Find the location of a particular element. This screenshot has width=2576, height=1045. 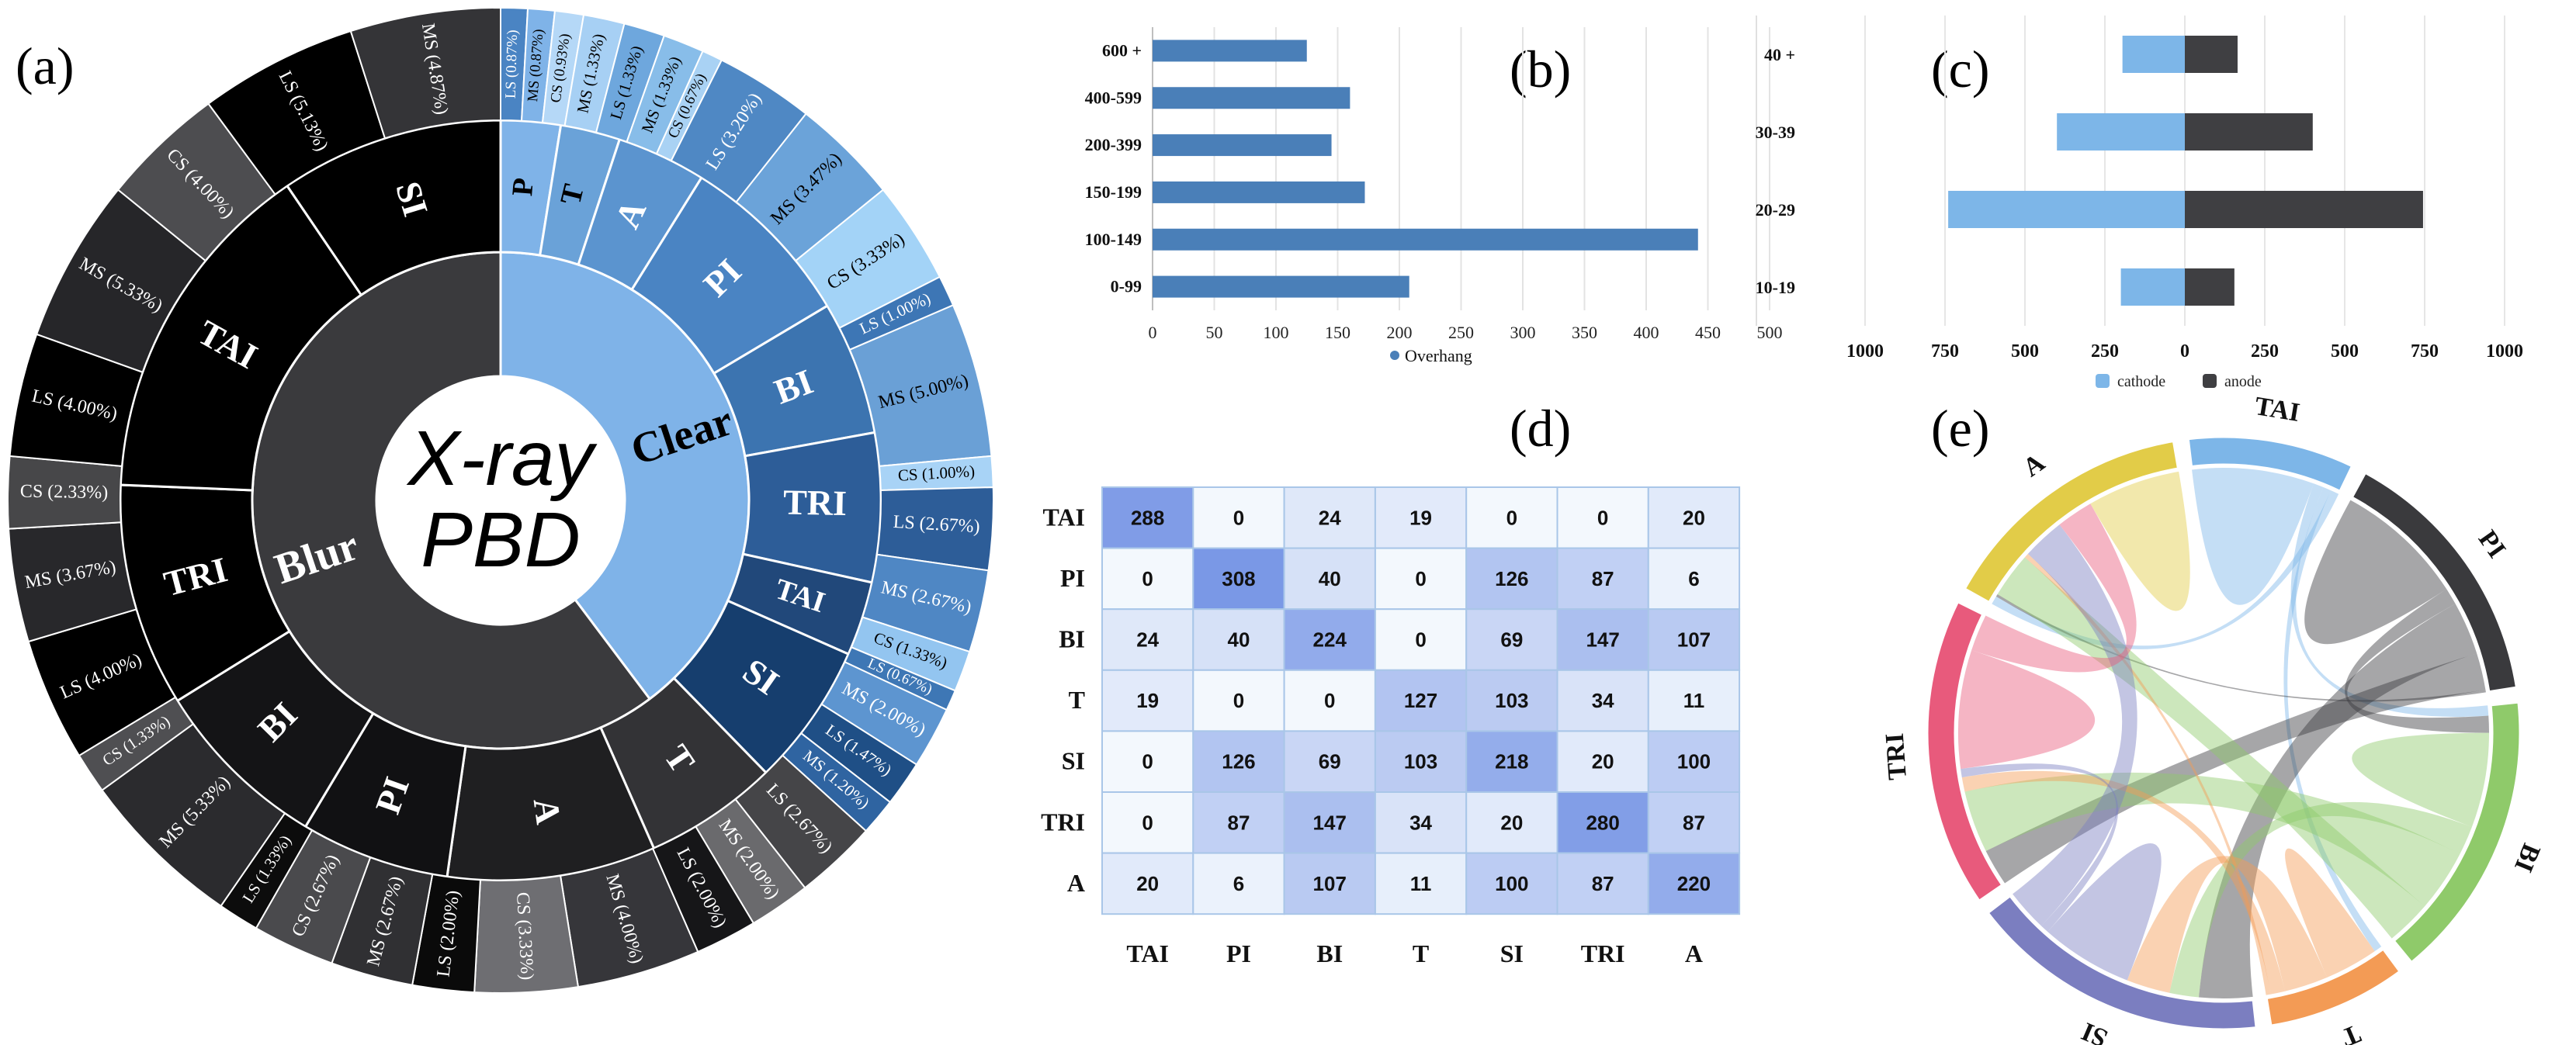

cell-value: 40 is located at coordinates (1330, 578).